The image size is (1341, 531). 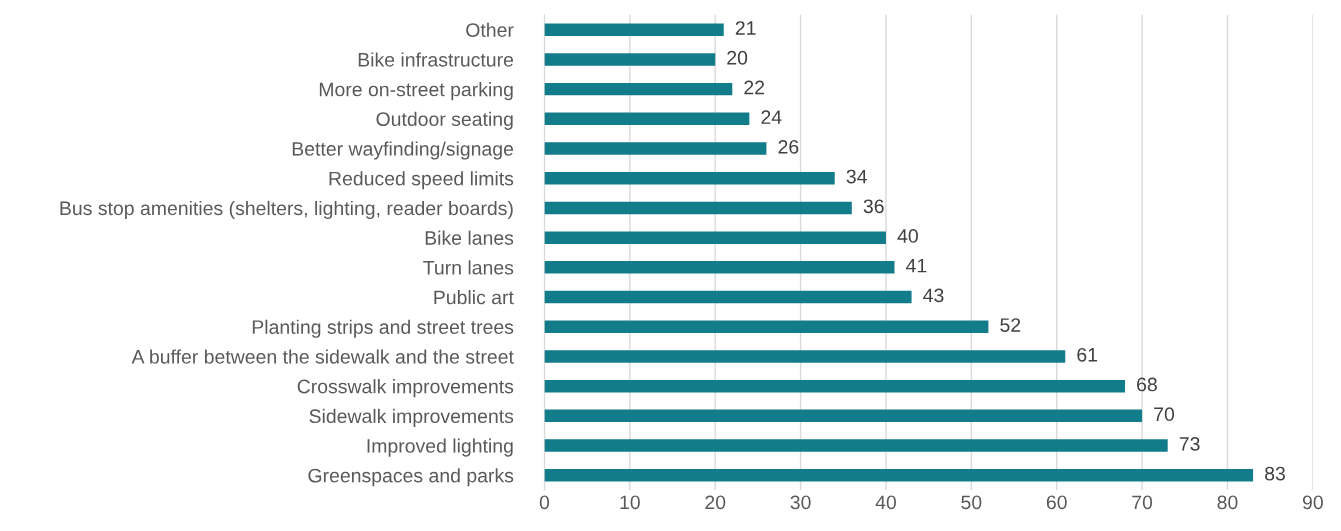 What do you see at coordinates (469, 237) in the screenshot?
I see `y-tick-label: Bike lanes` at bounding box center [469, 237].